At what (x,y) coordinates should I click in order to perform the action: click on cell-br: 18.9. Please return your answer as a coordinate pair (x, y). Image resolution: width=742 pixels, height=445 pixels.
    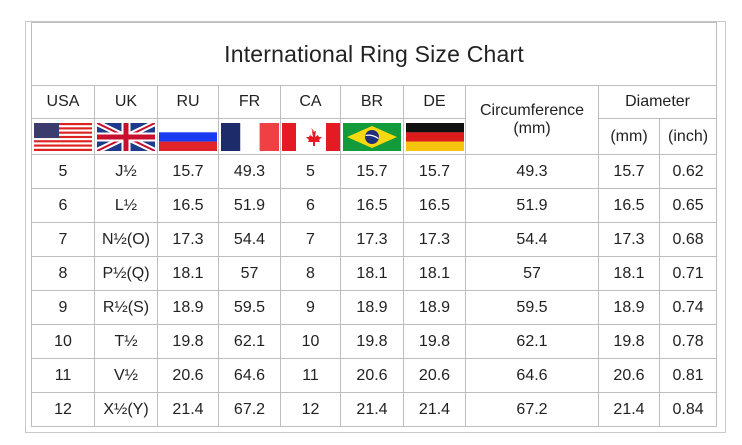
    Looking at the image, I should click on (372, 307).